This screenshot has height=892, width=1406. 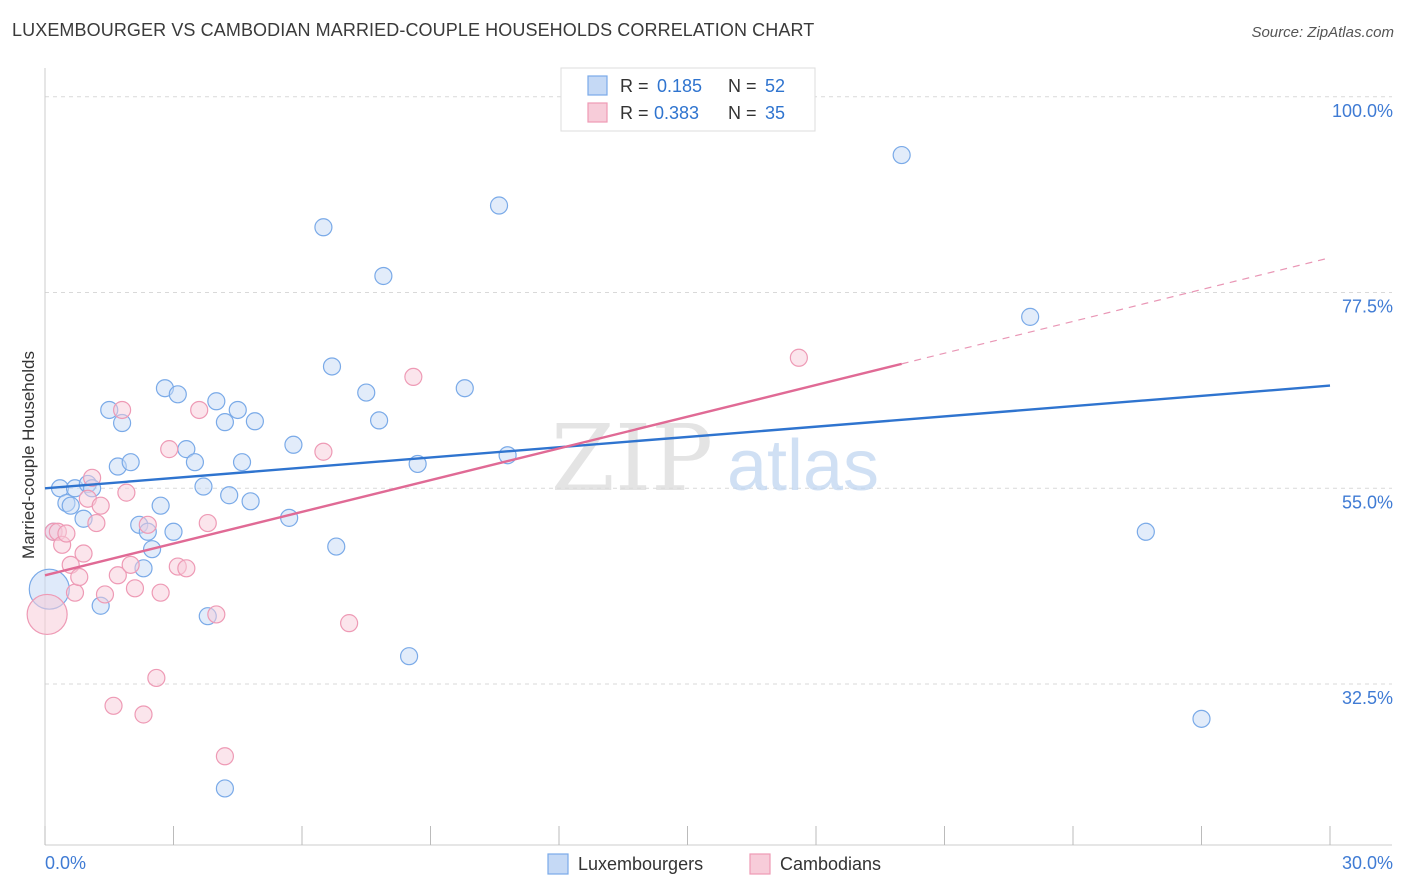 What do you see at coordinates (775, 113) in the screenshot?
I see `legend-n-value-1: 35` at bounding box center [775, 113].